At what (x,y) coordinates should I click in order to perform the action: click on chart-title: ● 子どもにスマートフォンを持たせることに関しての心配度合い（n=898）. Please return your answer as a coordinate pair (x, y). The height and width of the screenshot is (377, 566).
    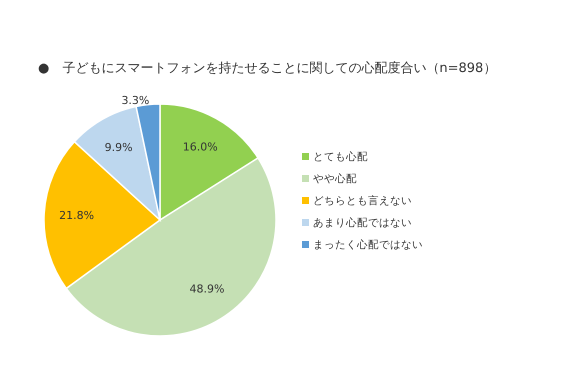
    Looking at the image, I should click on (267, 68).